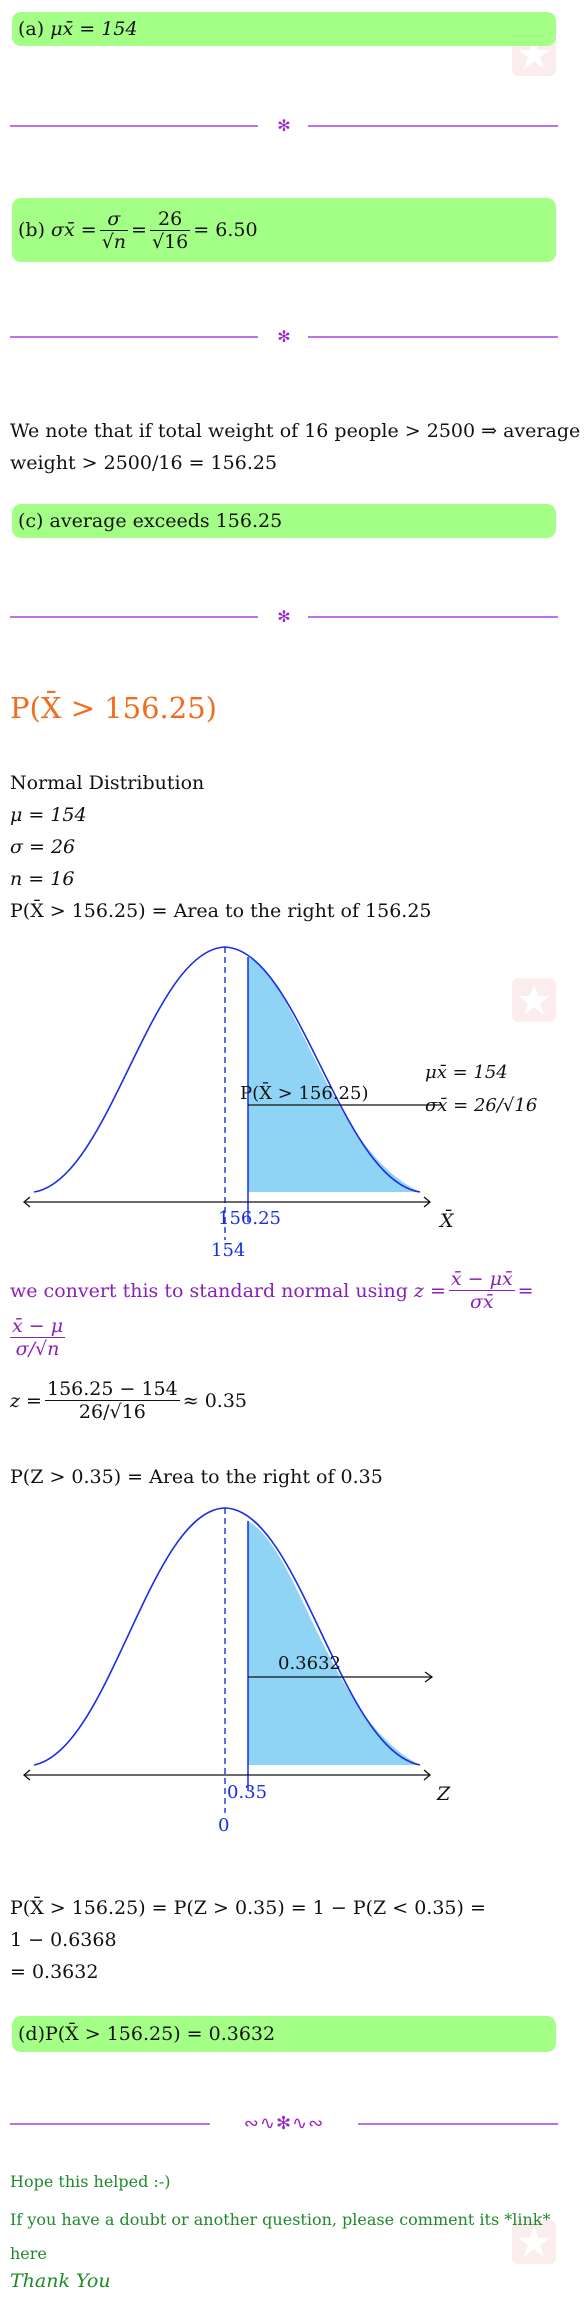  I want to click on section-heading: P(X̄ > 156.25), so click(113, 708).